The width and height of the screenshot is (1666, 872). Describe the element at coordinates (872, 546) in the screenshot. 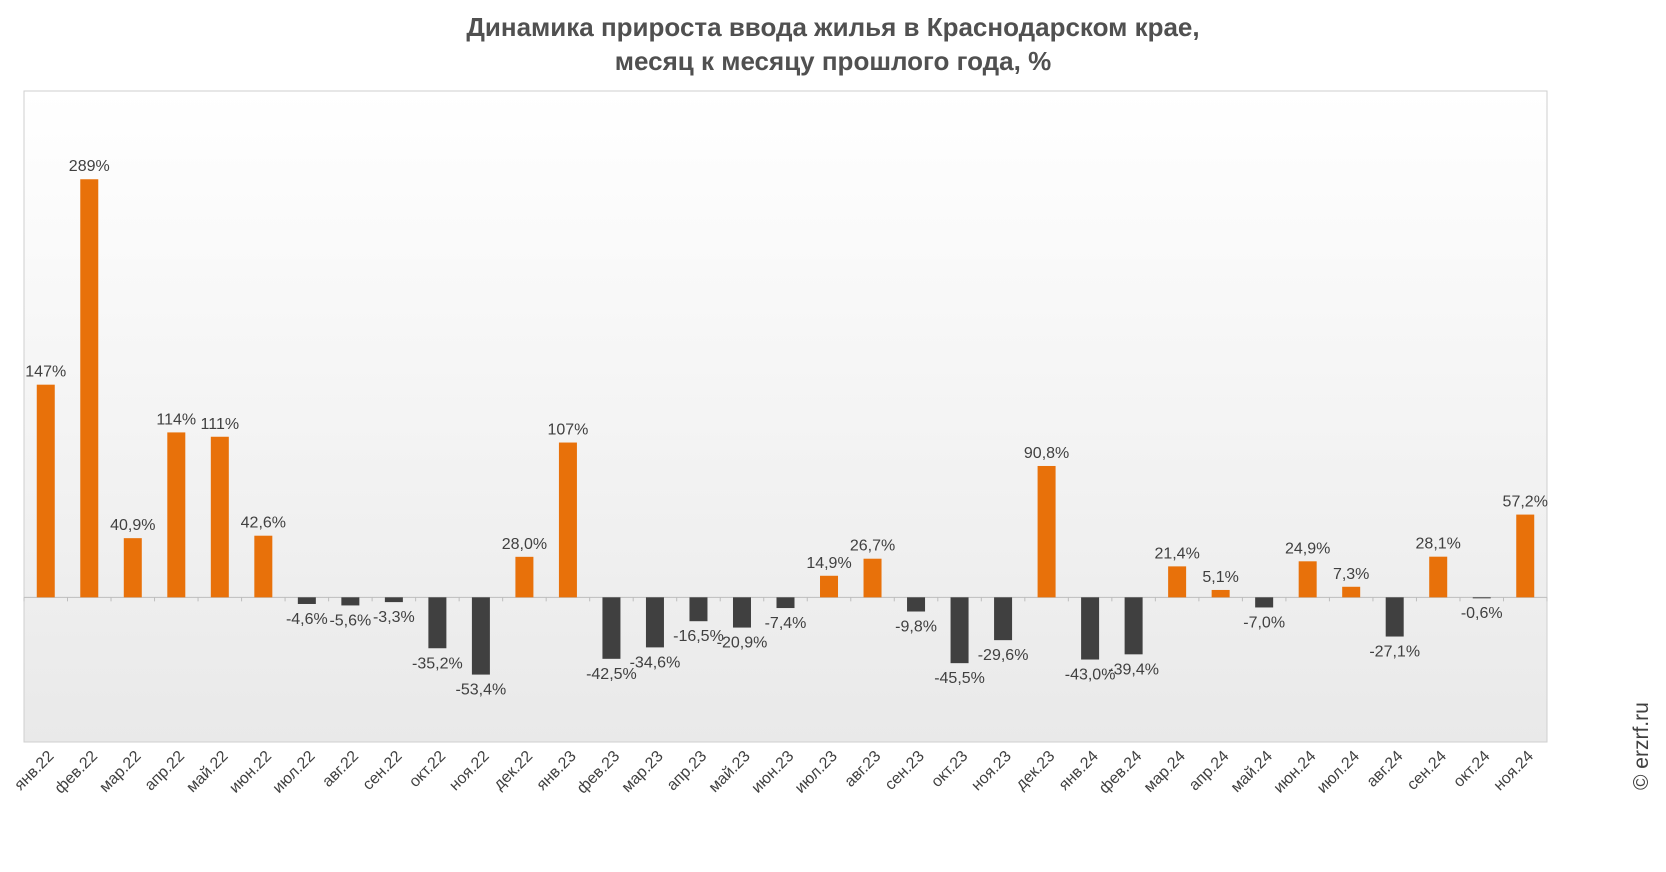

I see `data-label: 26,7%` at that location.